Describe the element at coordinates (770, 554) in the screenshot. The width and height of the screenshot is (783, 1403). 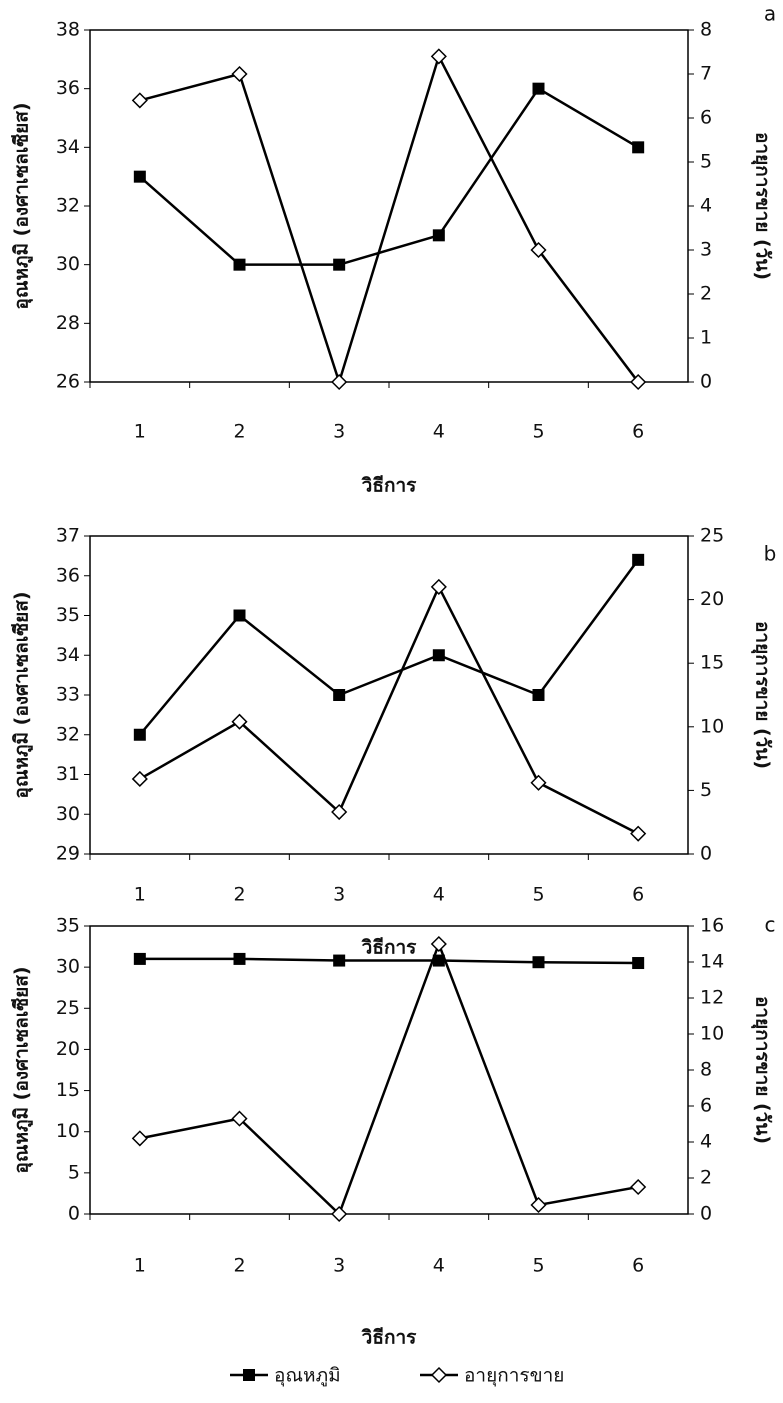
I see `panel-letter: b` at that location.